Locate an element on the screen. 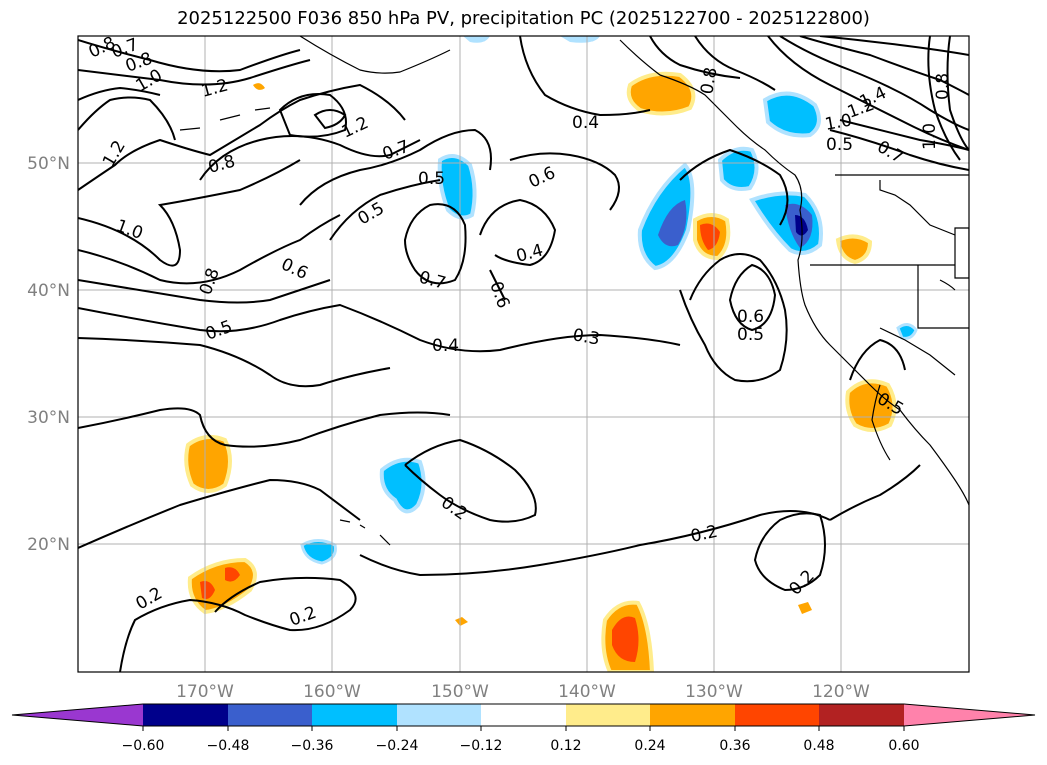 This screenshot has width=1047, height=765. colorbar-tick-label: −0.48 is located at coordinates (228, 746).